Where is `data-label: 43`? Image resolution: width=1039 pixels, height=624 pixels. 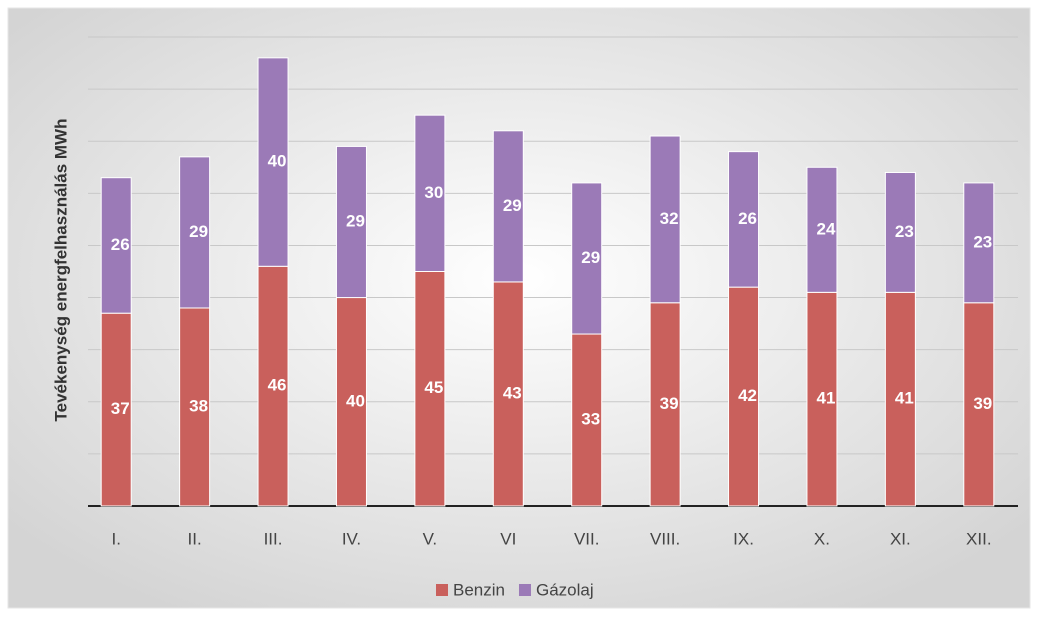
data-label: 43 is located at coordinates (512, 392).